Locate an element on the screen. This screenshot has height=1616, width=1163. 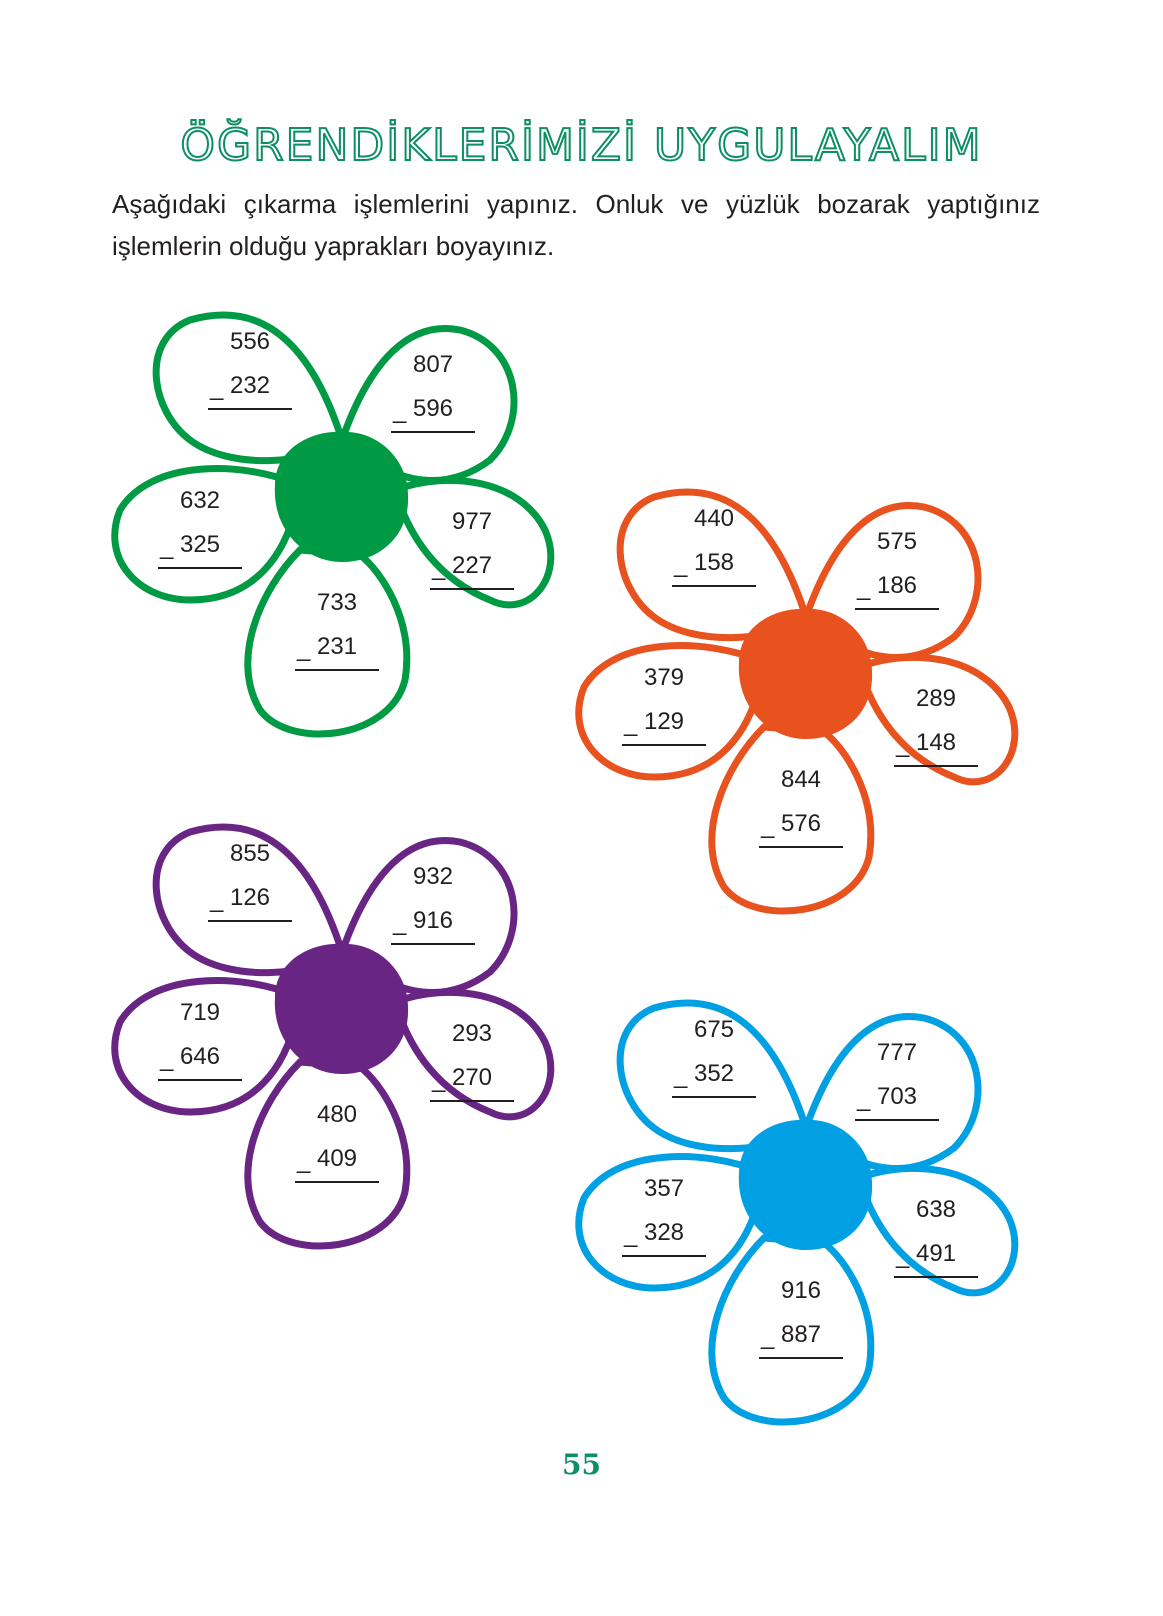
subtraction-problem-bottom: 480 _ 409 is located at coordinates (337, 1146).